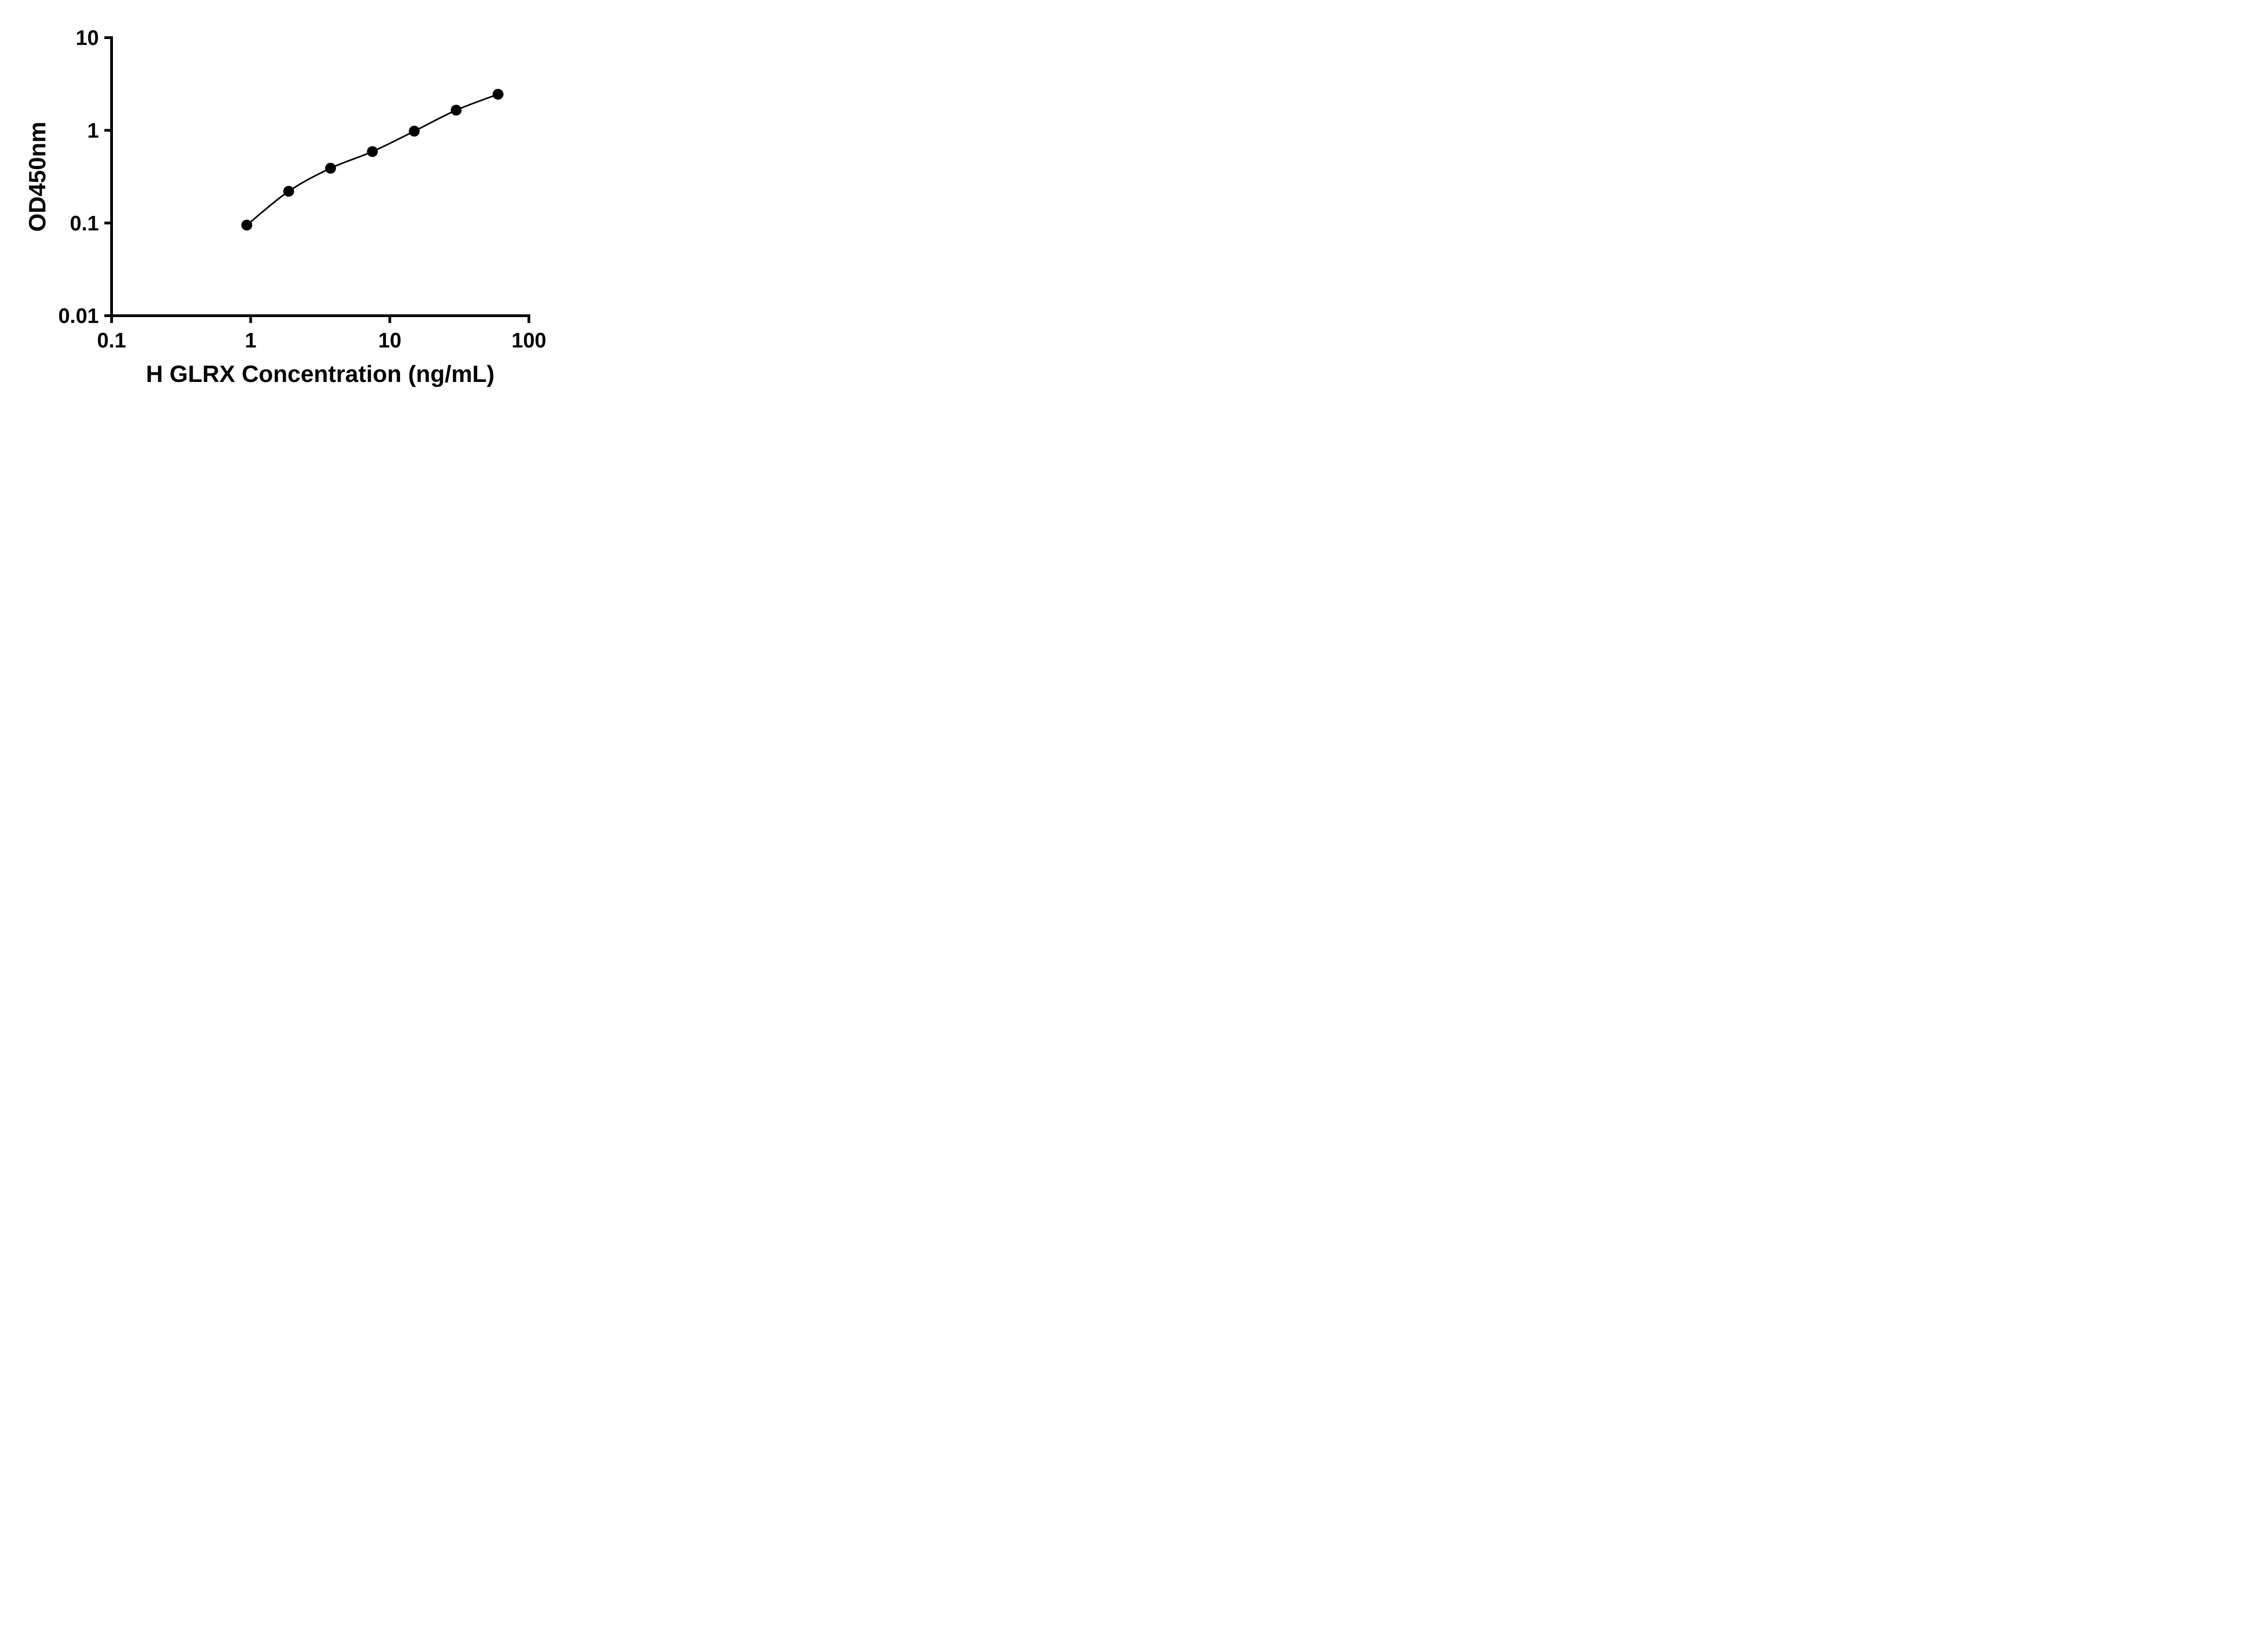 This screenshot has width=2268, height=1633. Describe the element at coordinates (93, 130) in the screenshot. I see `y-tick-label: 1` at that location.